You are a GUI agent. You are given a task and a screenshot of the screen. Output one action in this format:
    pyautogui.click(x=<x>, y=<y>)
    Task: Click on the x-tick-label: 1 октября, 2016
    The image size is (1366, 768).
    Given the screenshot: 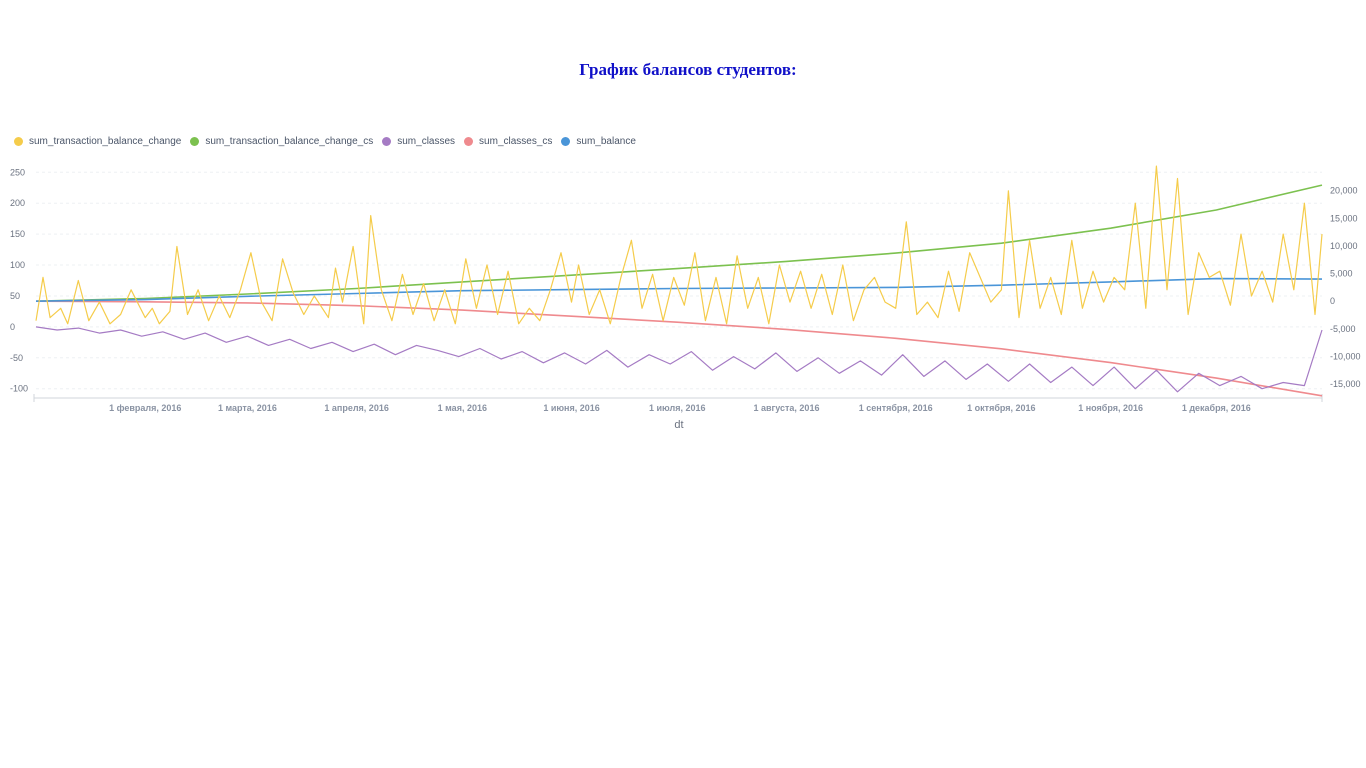 What is the action you would take?
    pyautogui.click(x=1001, y=408)
    